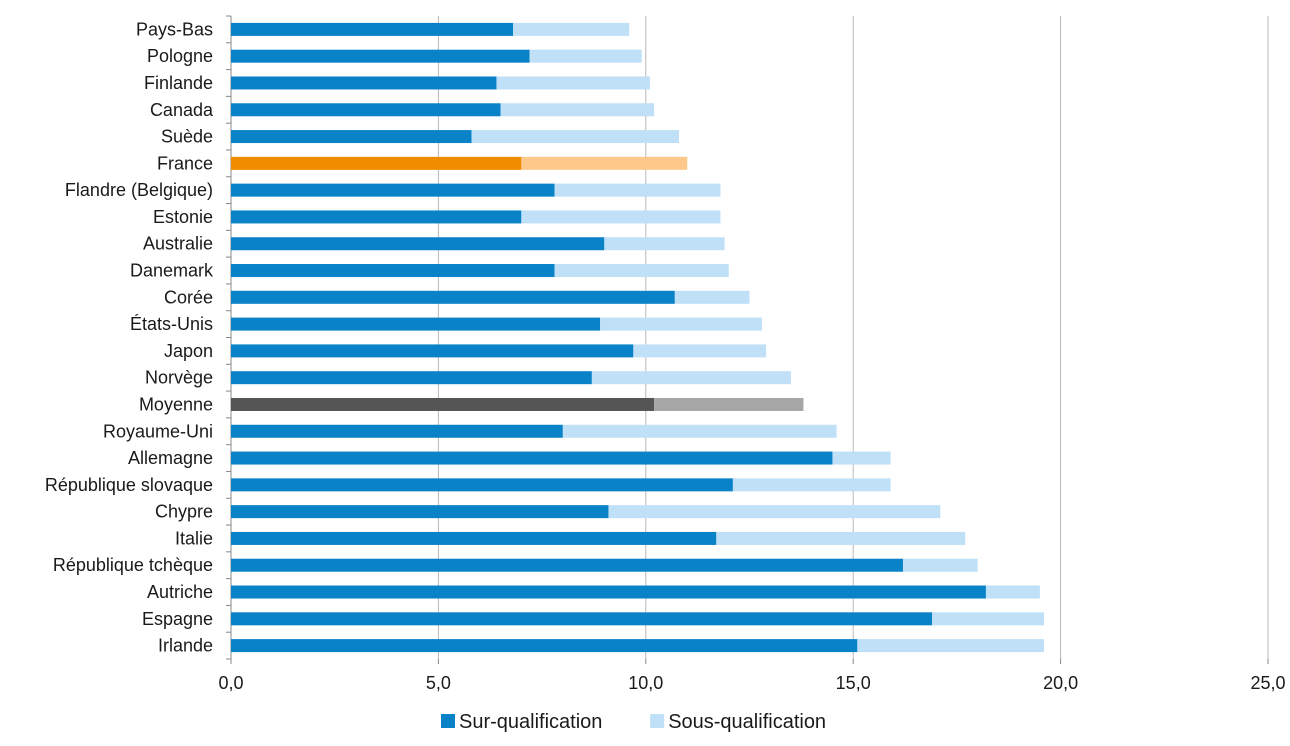 The width and height of the screenshot is (1290, 746). I want to click on category-label: République tchèque, so click(133, 565).